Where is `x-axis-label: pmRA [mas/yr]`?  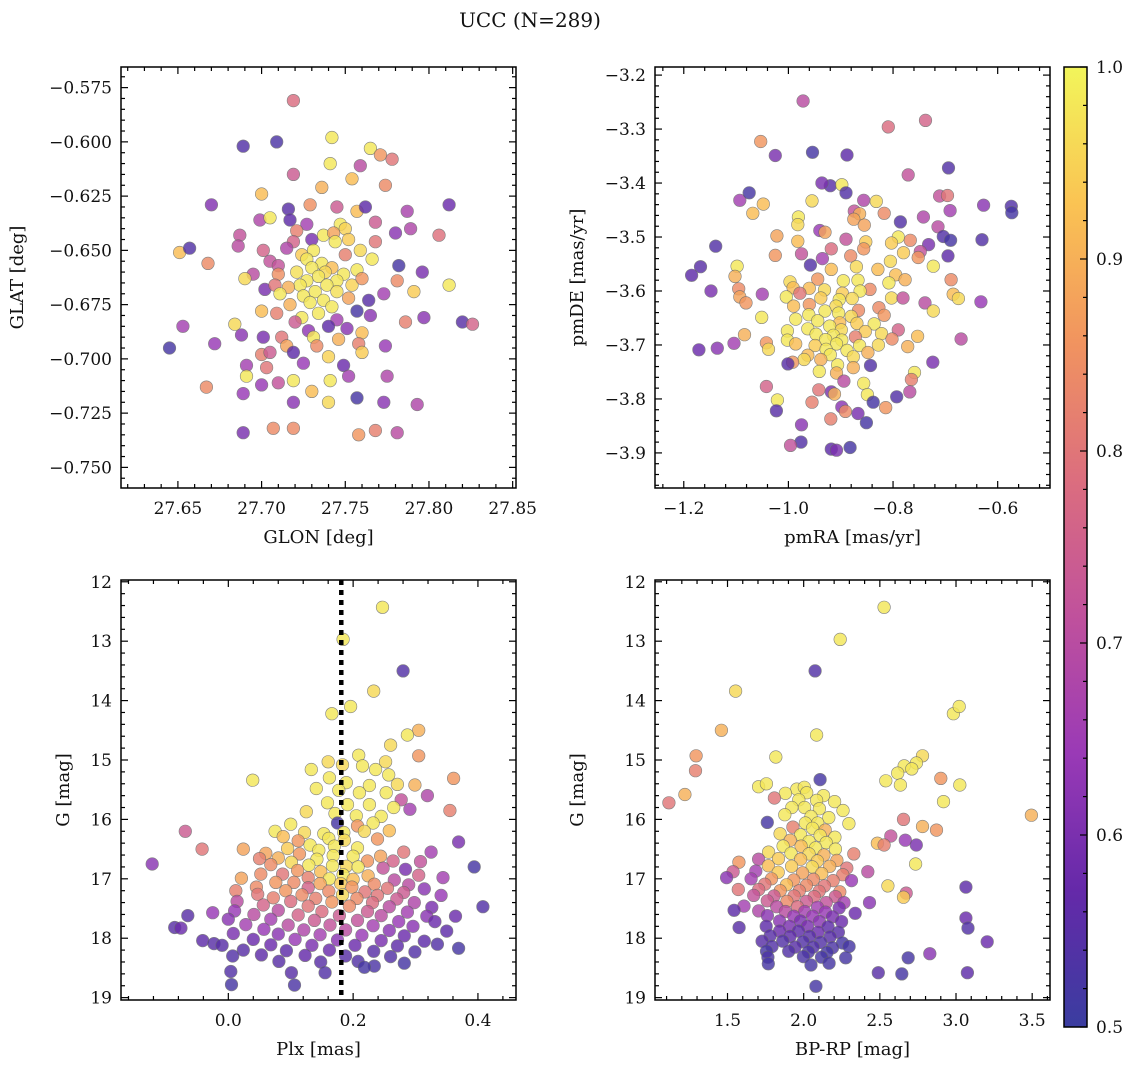
x-axis-label: pmRA [mas/yr] is located at coordinates (852, 537).